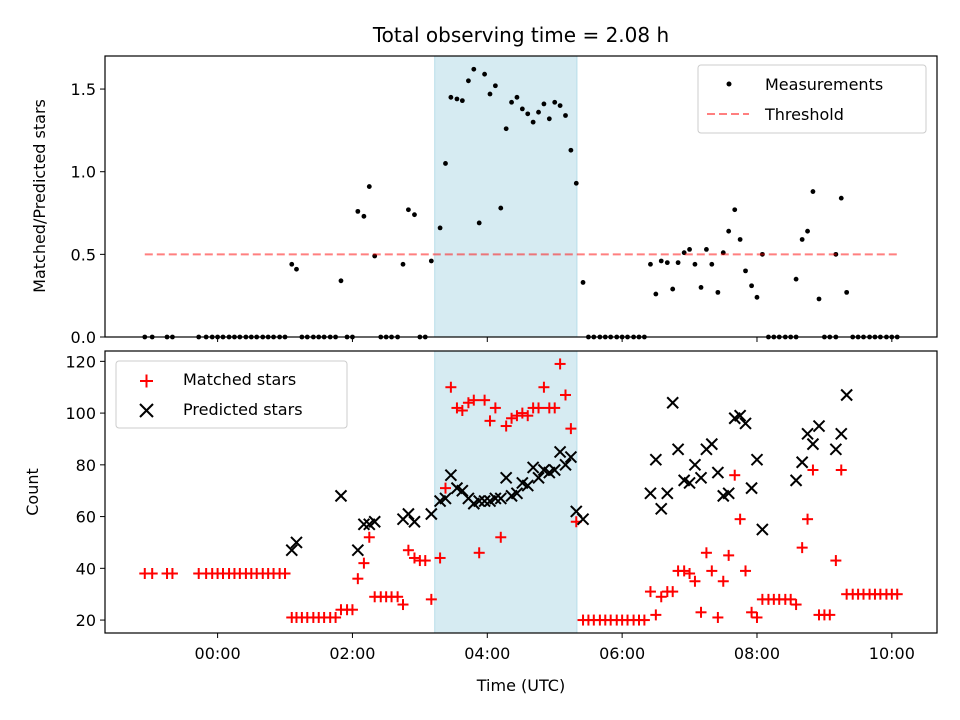 The width and height of the screenshot is (960, 720). I want to click on ratio-ytick-label: 0.0, so click(83, 337).